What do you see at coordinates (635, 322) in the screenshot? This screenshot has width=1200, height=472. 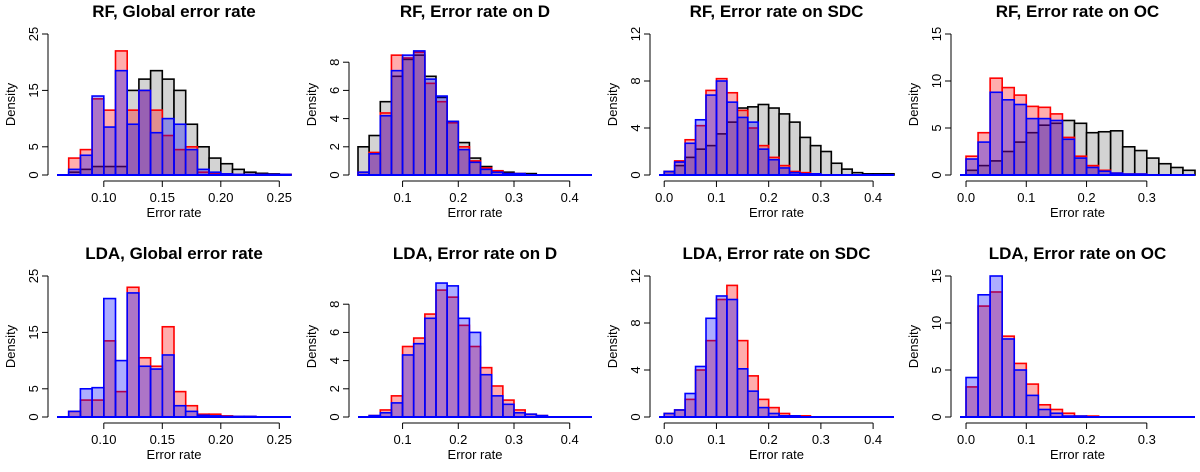 I see `y-tick-label: 8` at bounding box center [635, 322].